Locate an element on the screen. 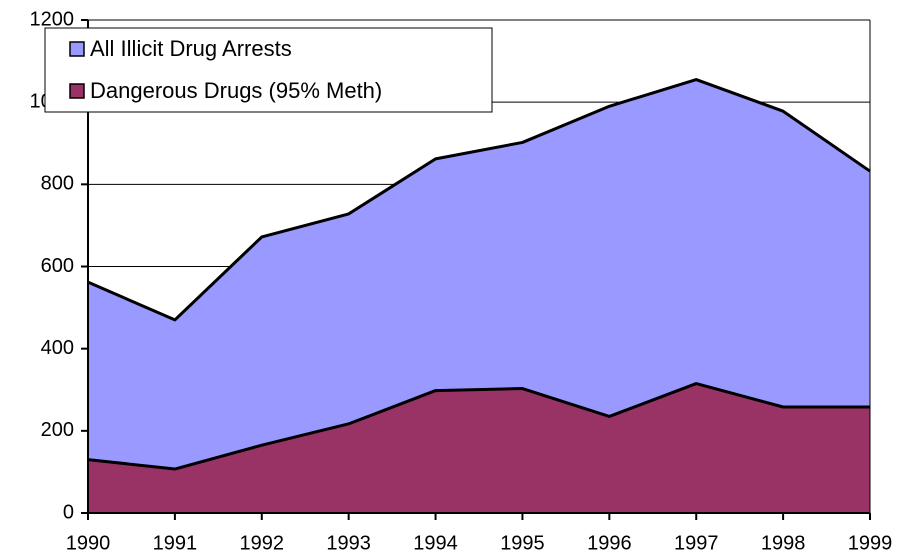 This screenshot has height=556, width=898. y-tick-label: 400 is located at coordinates (57, 348).